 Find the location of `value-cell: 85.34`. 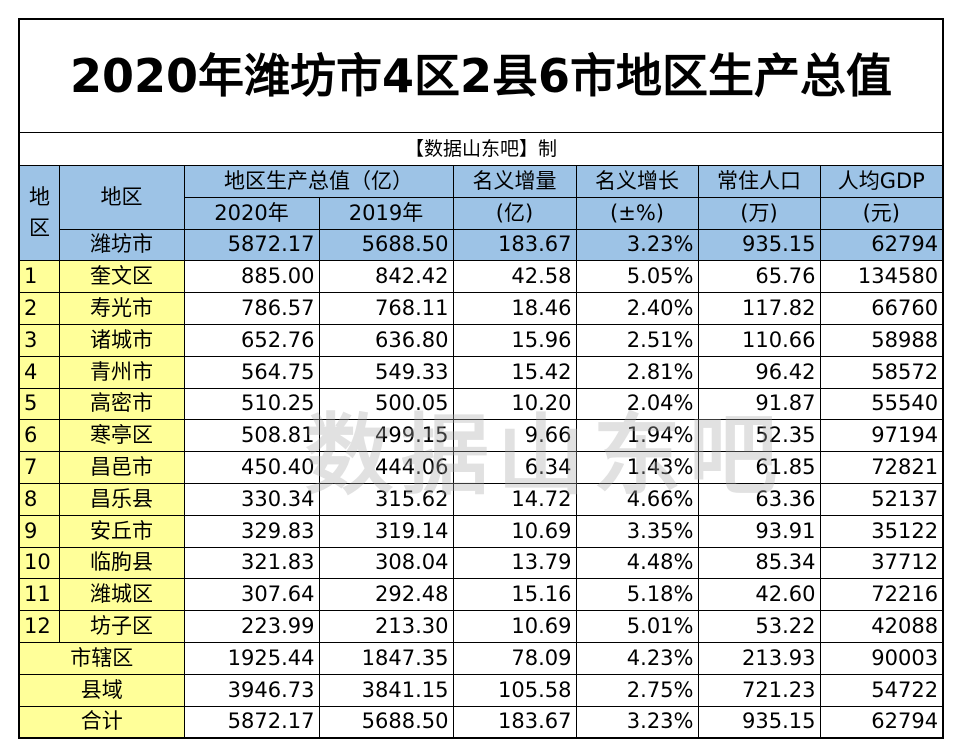

value-cell: 85.34 is located at coordinates (759, 563).